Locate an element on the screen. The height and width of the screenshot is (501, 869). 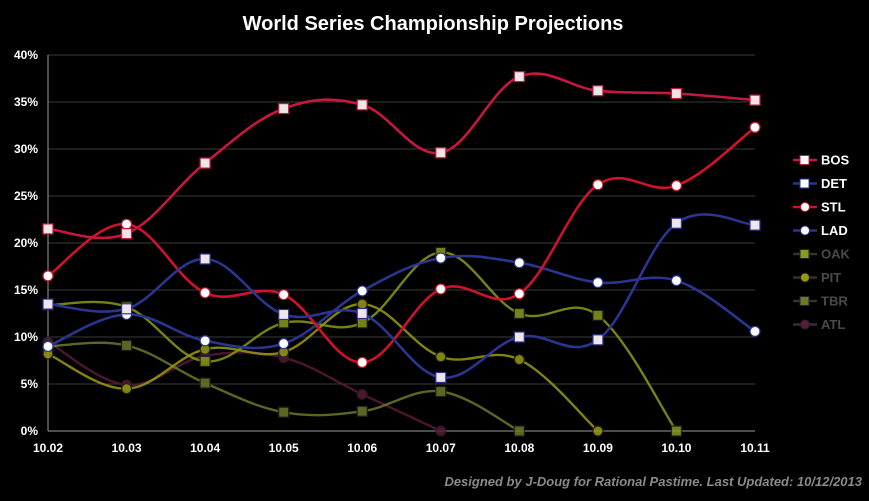
y-tick-label: 15% is located at coordinates (26, 290).